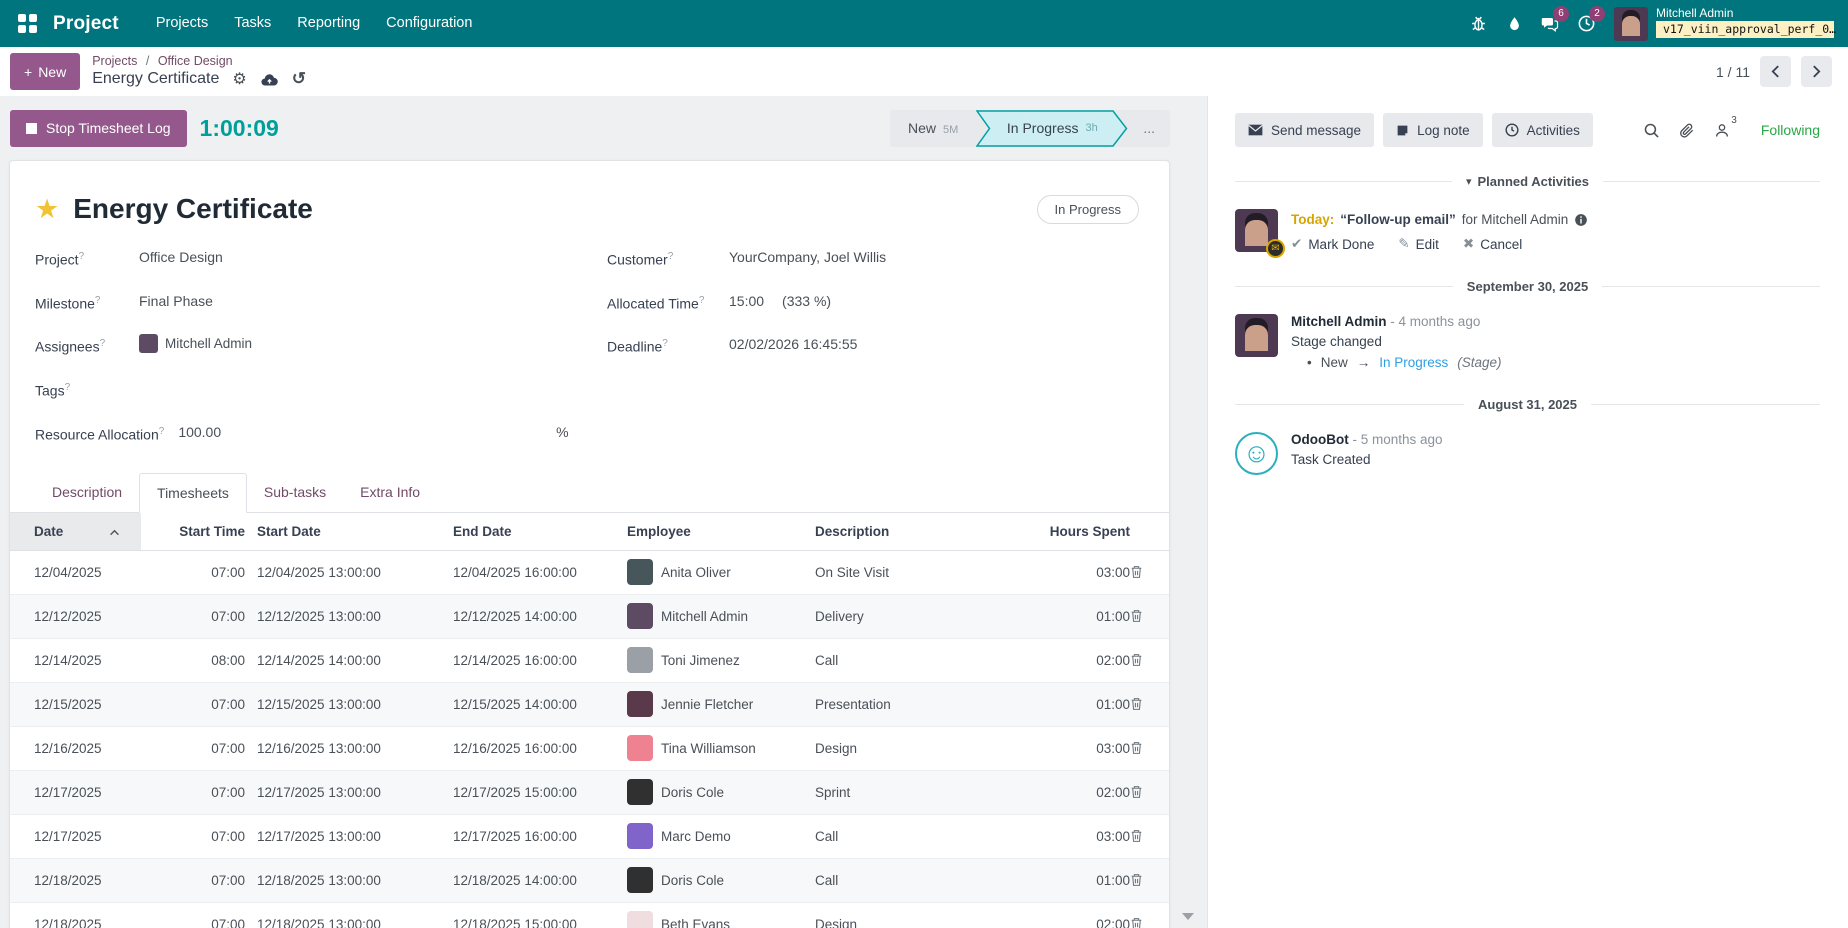 Image resolution: width=1848 pixels, height=928 pixels. I want to click on attachments-icon, so click(1687, 130).